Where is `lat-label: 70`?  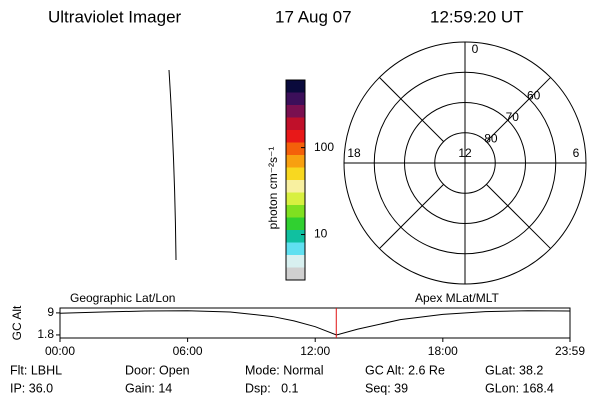
lat-label: 70 is located at coordinates (513, 117).